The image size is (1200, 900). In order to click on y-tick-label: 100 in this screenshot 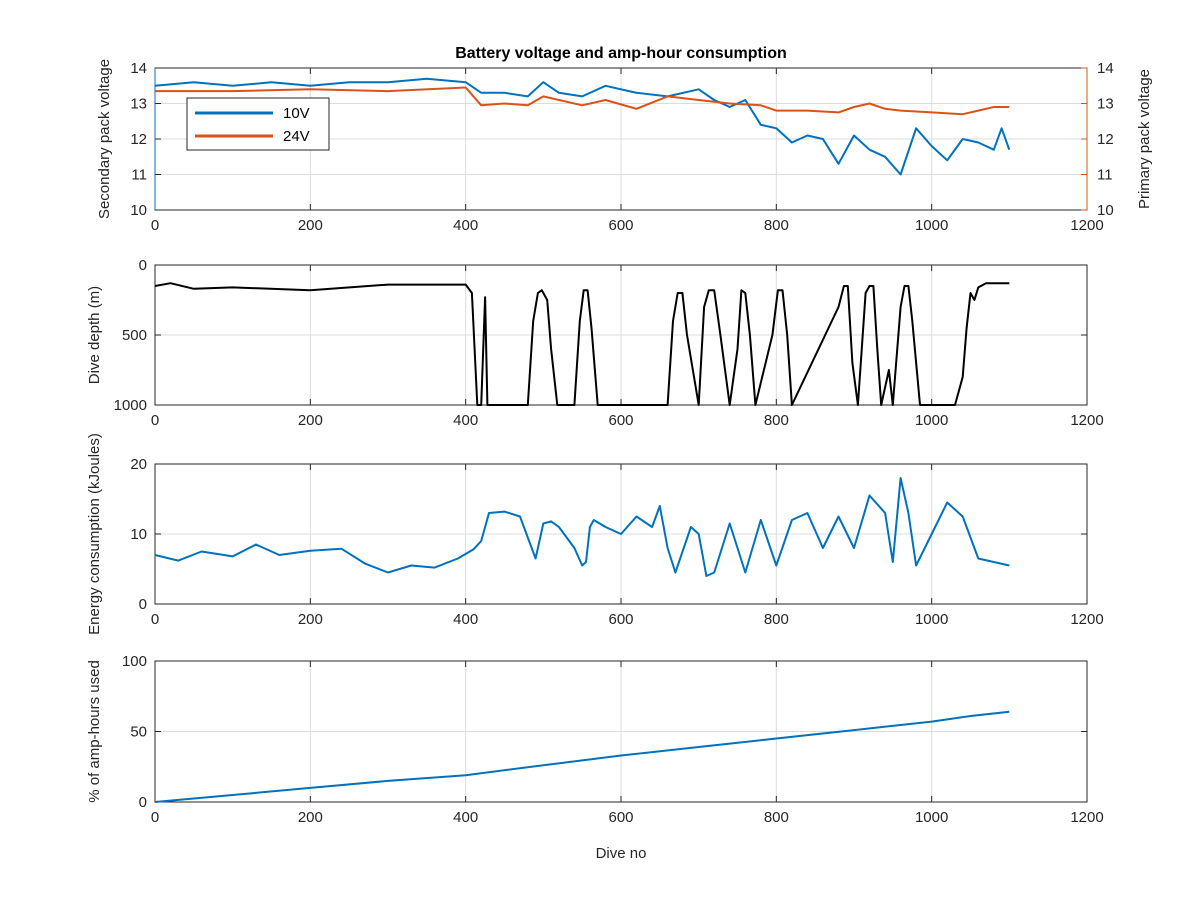, I will do `click(134, 661)`.